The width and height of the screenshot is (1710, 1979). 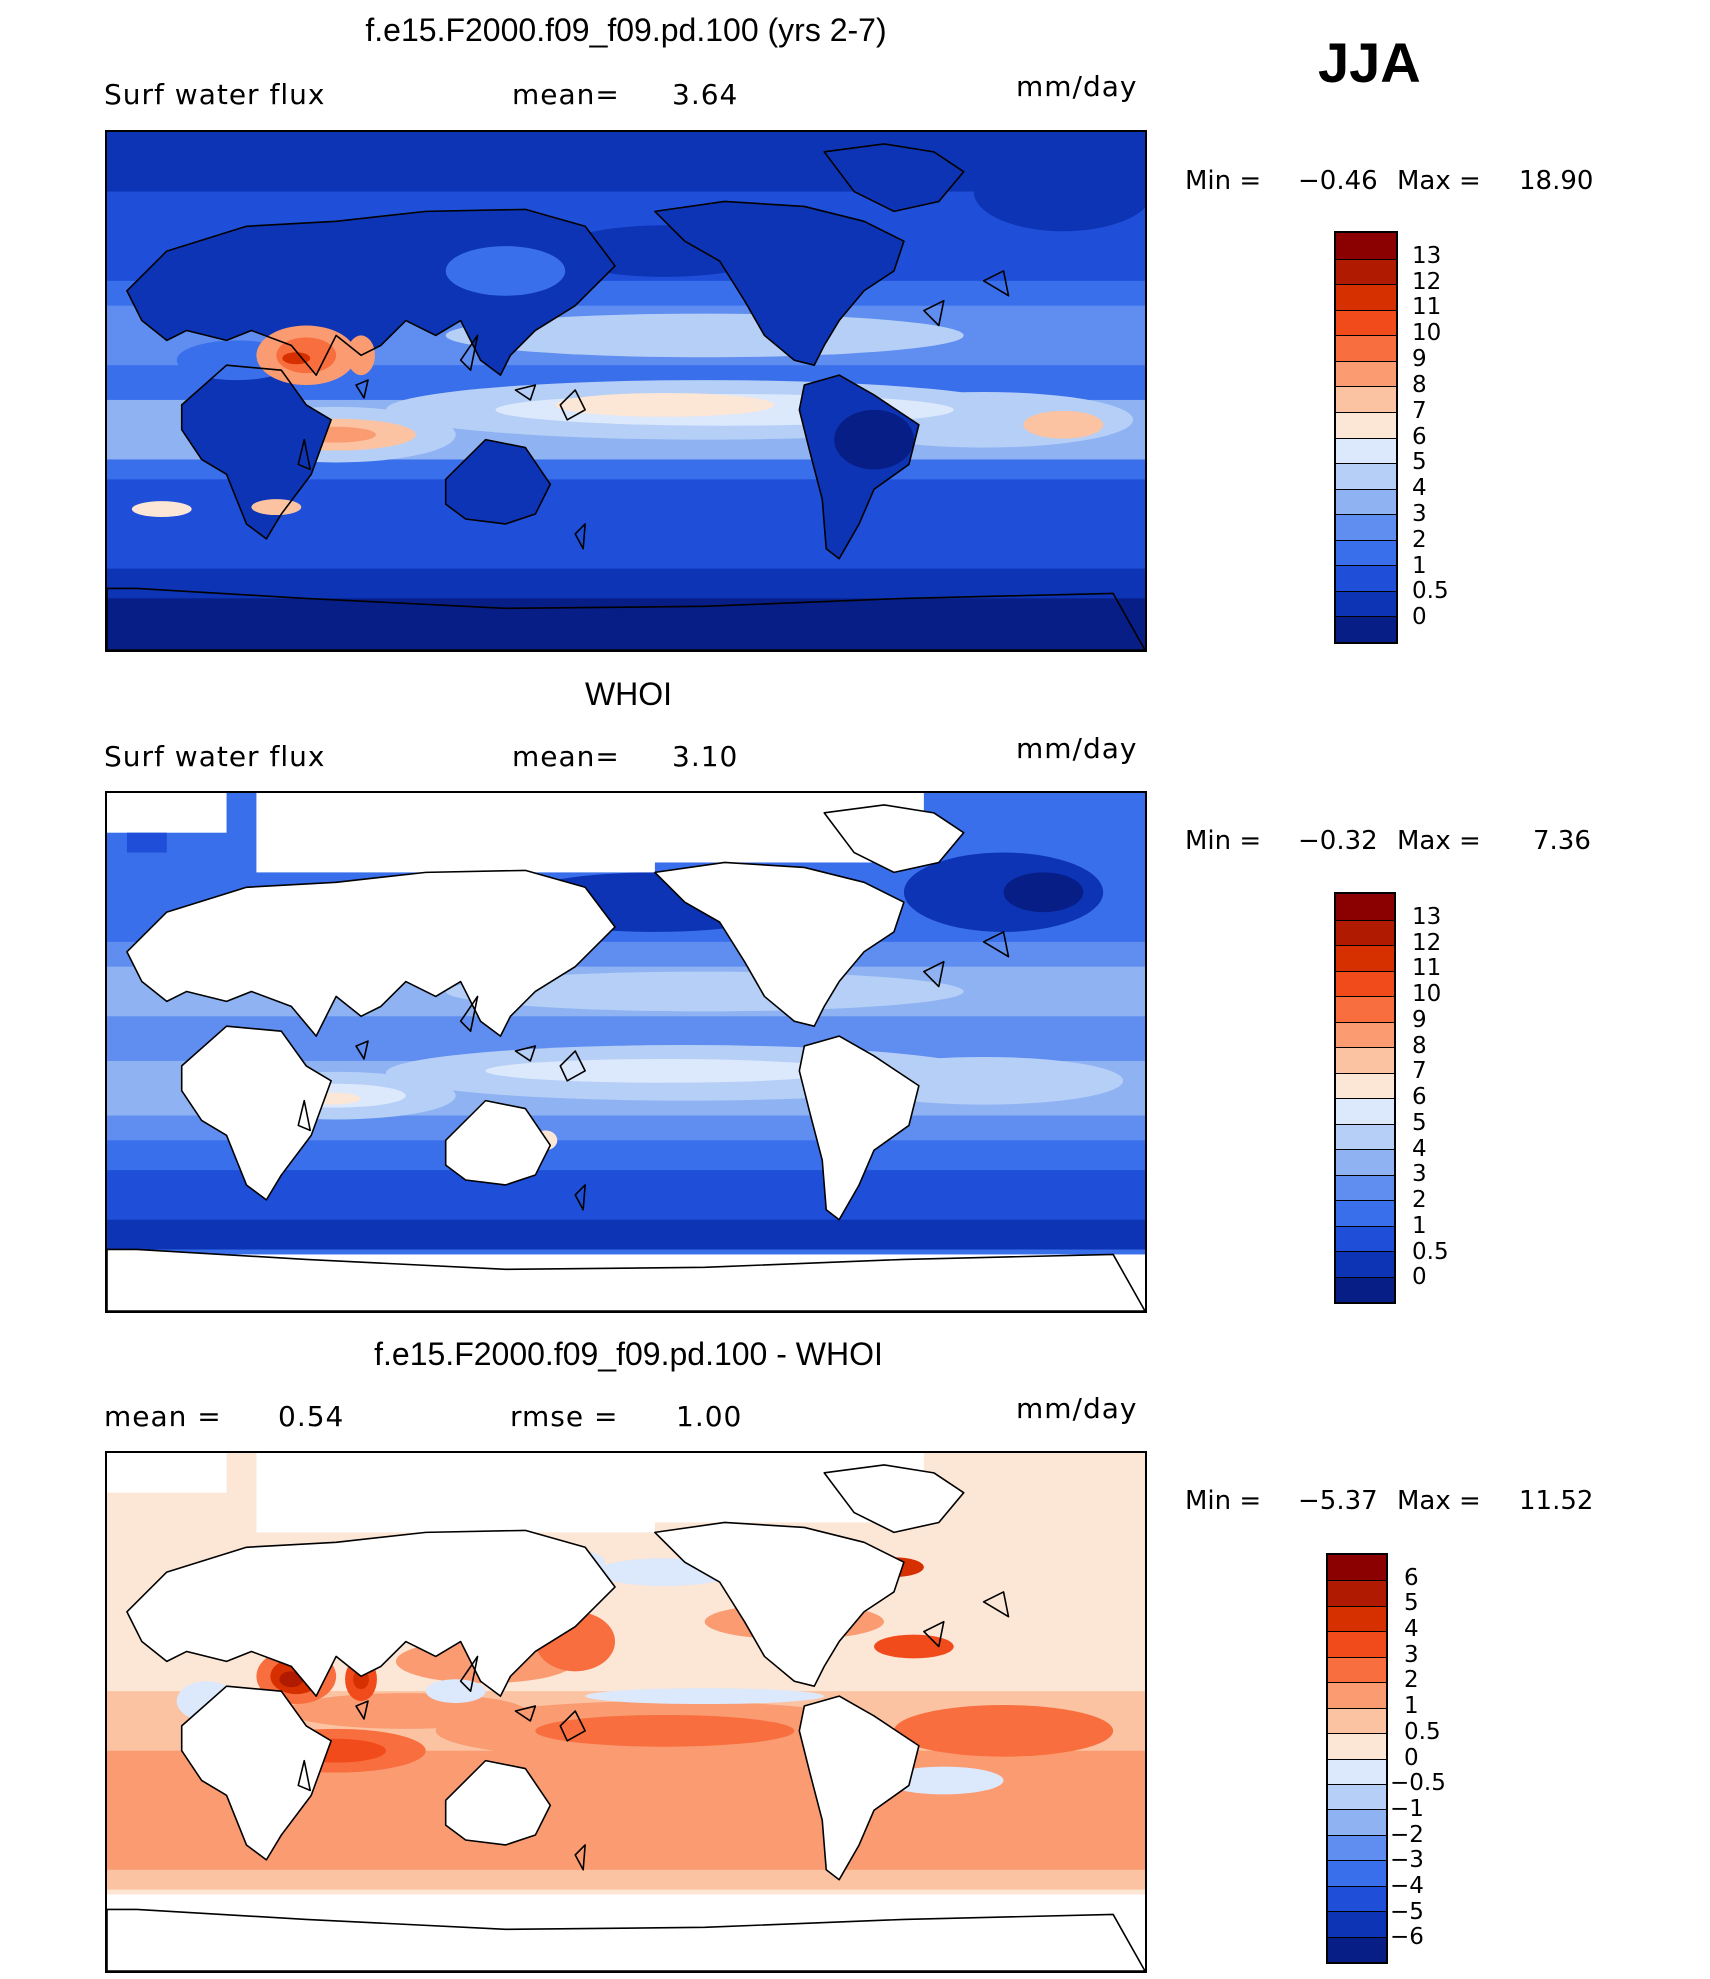 What do you see at coordinates (566, 756) in the screenshot?
I see `stat-mid-label: mean=` at bounding box center [566, 756].